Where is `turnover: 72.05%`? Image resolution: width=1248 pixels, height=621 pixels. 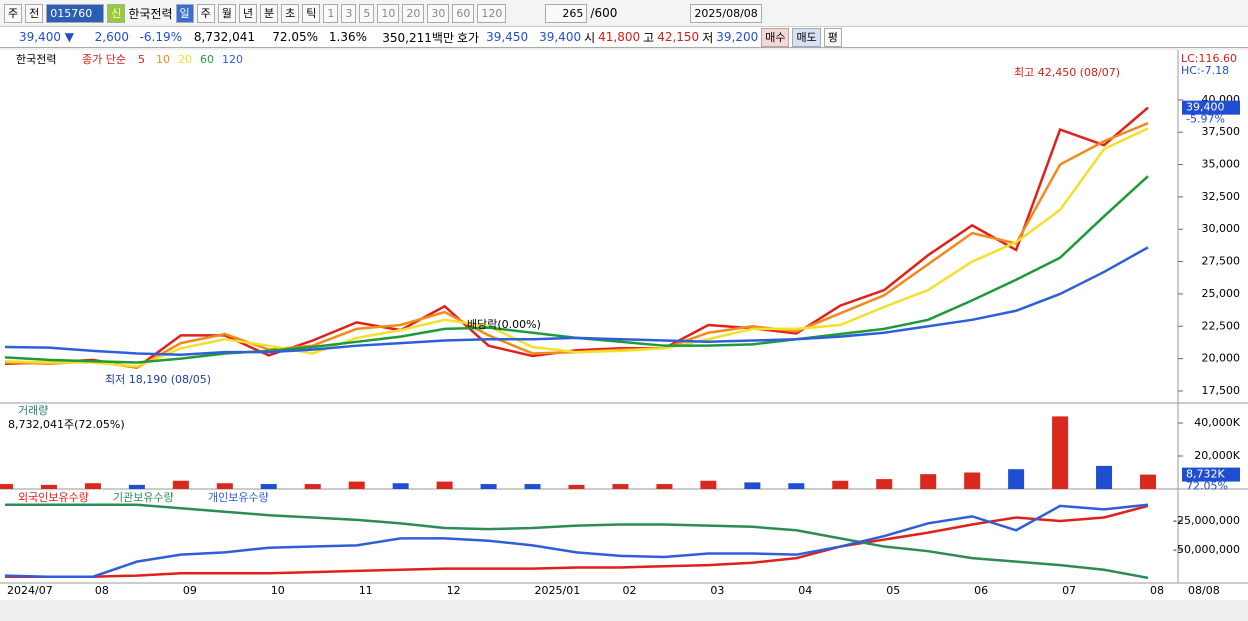 turnover: 72.05% is located at coordinates (295, 37).